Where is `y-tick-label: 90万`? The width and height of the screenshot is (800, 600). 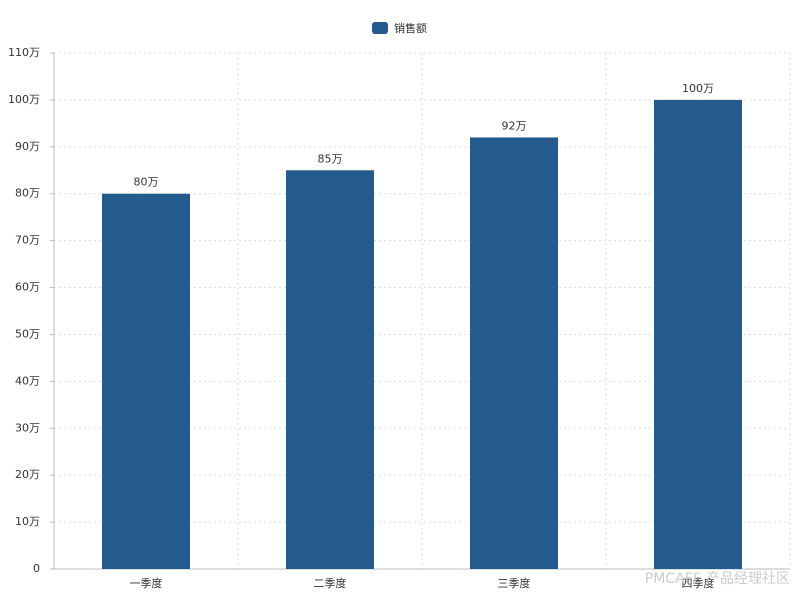
y-tick-label: 90万 is located at coordinates (27, 146).